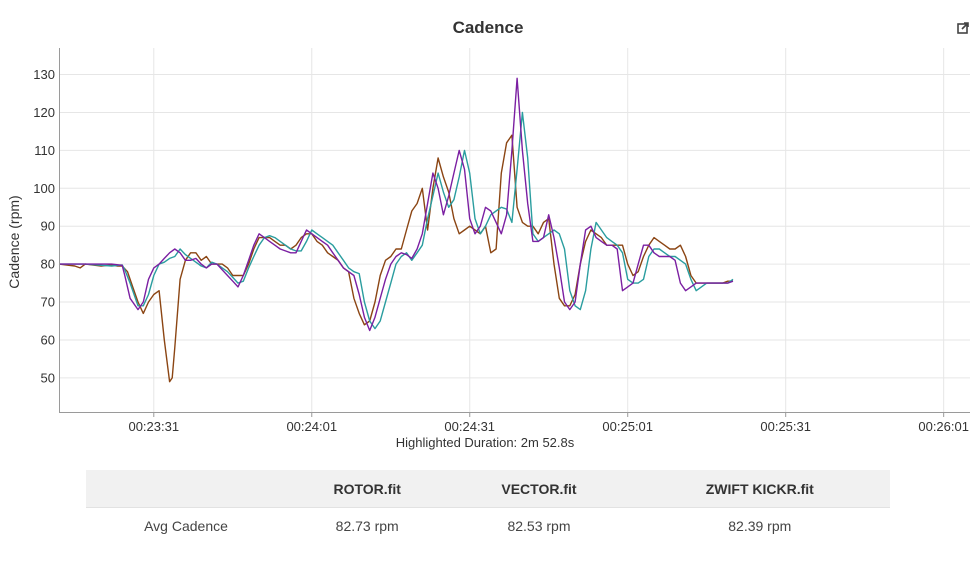  I want to click on y-tick-label: 70, so click(48, 302).